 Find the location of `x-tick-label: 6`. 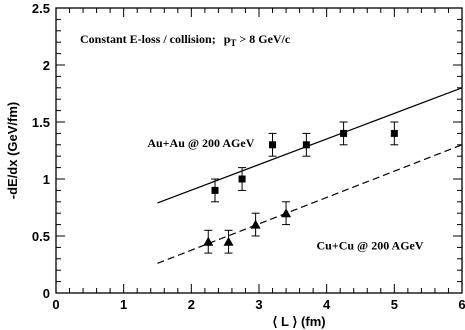

x-tick-label: 6 is located at coordinates (461, 304).